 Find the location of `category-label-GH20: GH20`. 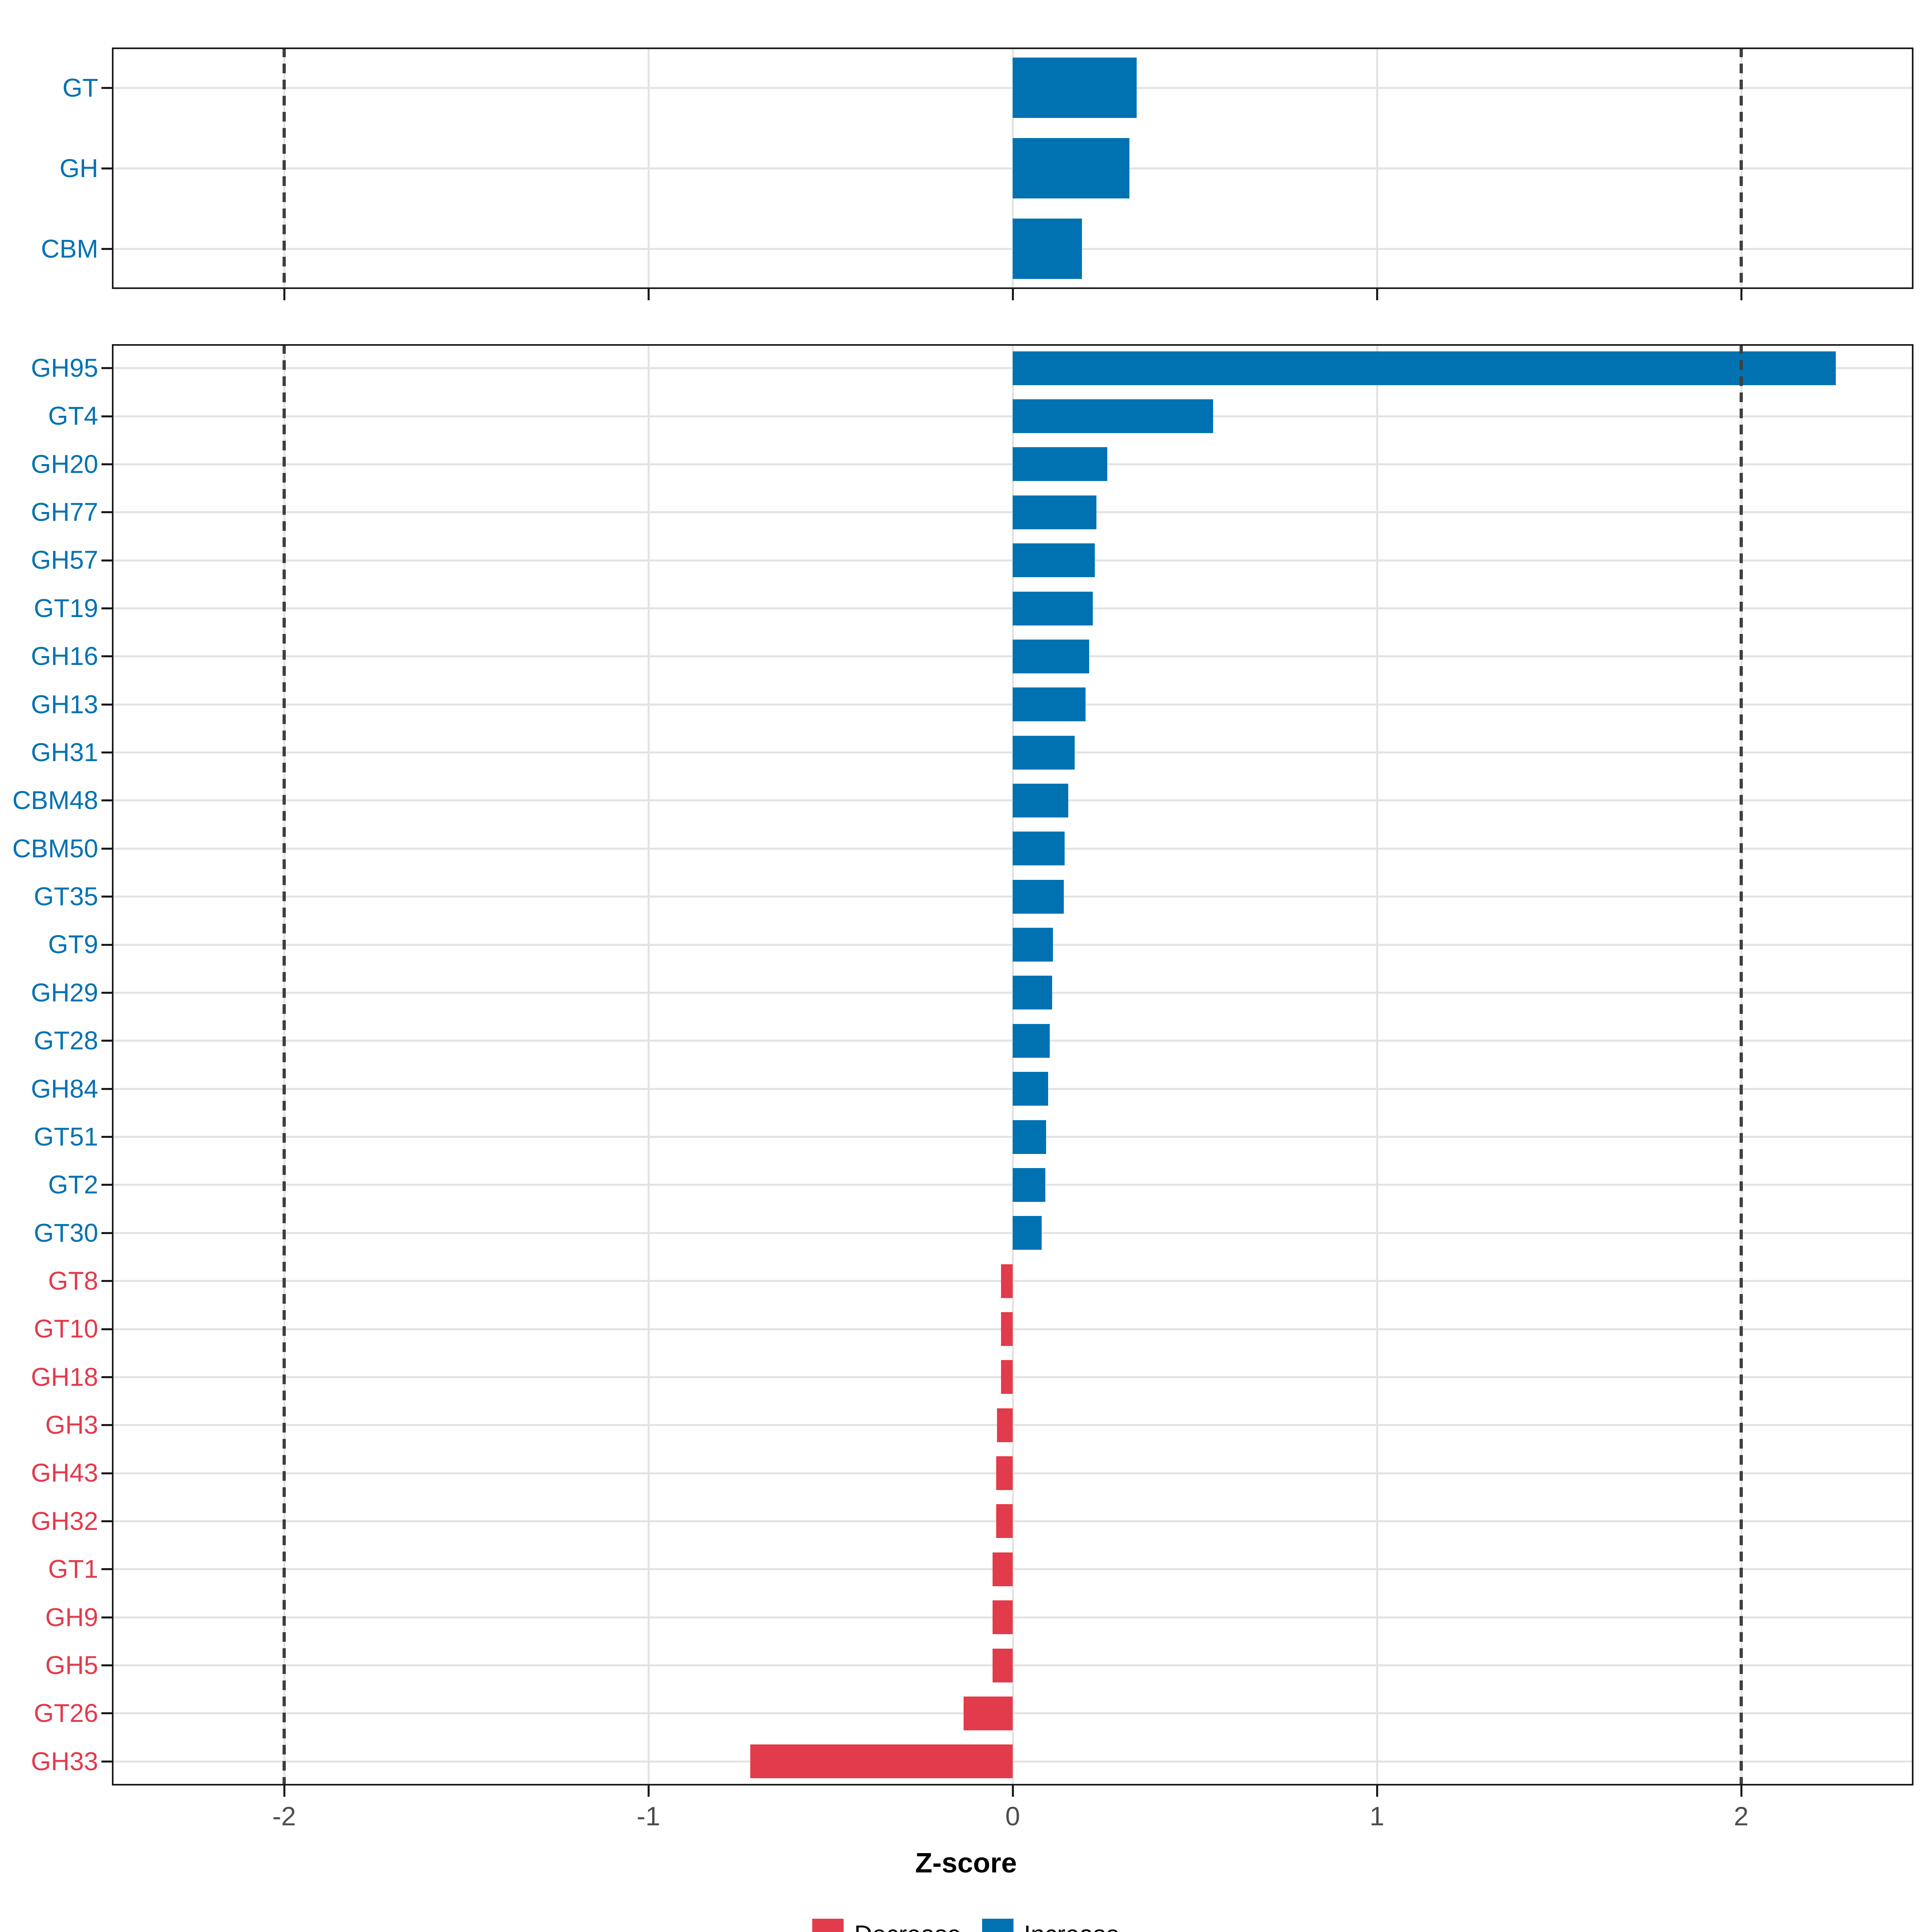

category-label-GH20: GH20 is located at coordinates (64, 464).